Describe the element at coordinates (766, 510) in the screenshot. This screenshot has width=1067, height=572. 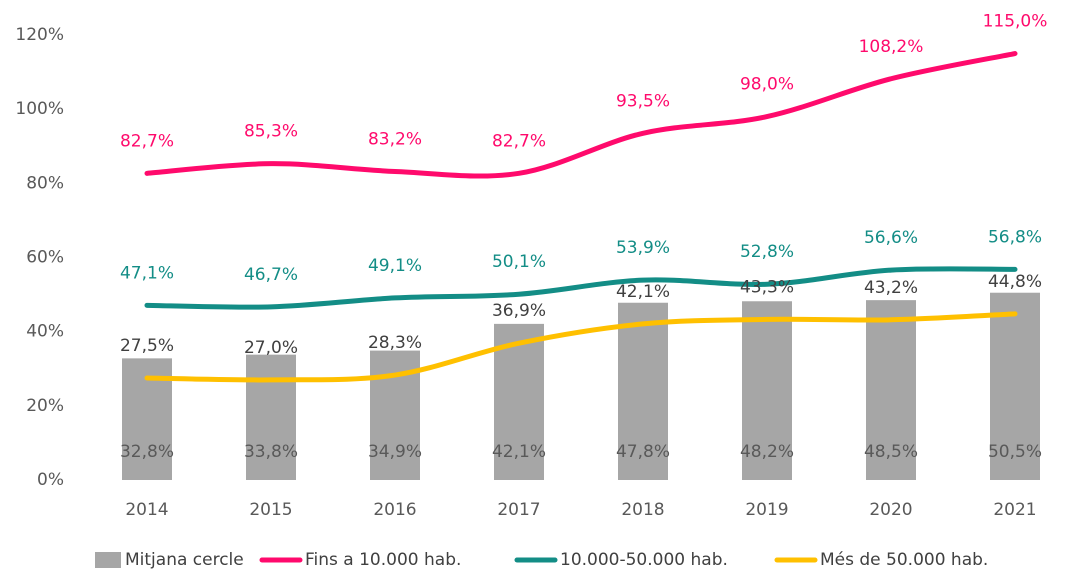
I see `x-tick-label: 2019` at that location.